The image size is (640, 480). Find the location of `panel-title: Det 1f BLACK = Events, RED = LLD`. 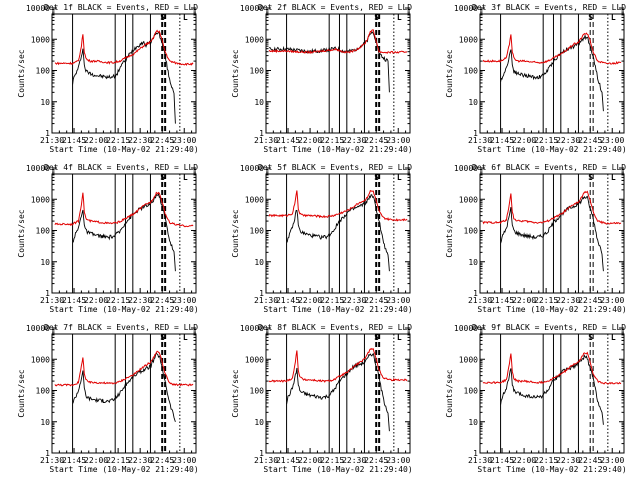

panel-title: Det 1f BLACK = Events, RED = LLD is located at coordinates (121, 7).